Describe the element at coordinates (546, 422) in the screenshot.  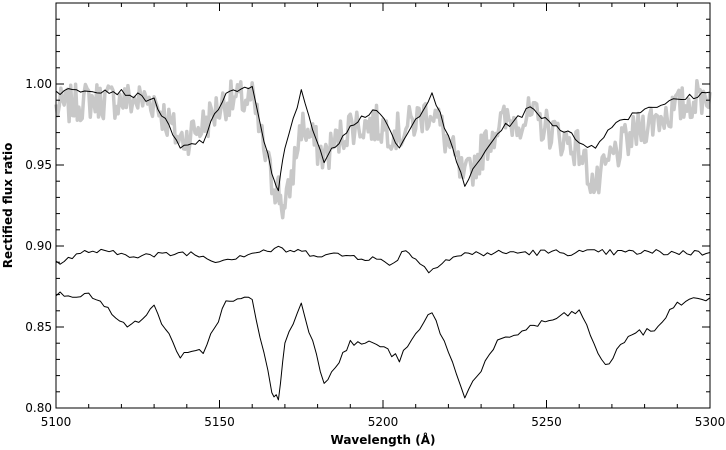
I see `x-tick-label: 5250` at that location.